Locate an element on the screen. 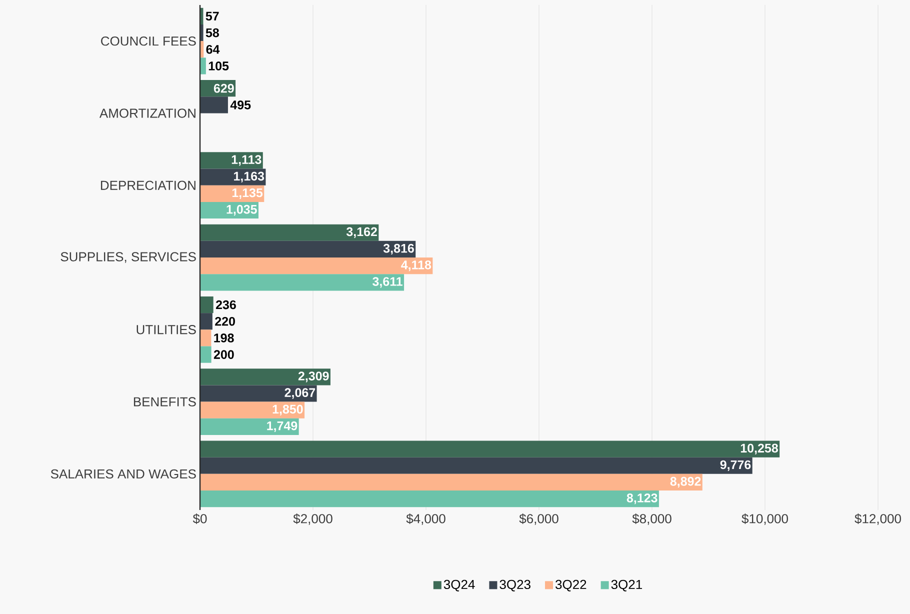 The height and width of the screenshot is (614, 910). y-tick-label: COUNCIL FEES is located at coordinates (148, 41).